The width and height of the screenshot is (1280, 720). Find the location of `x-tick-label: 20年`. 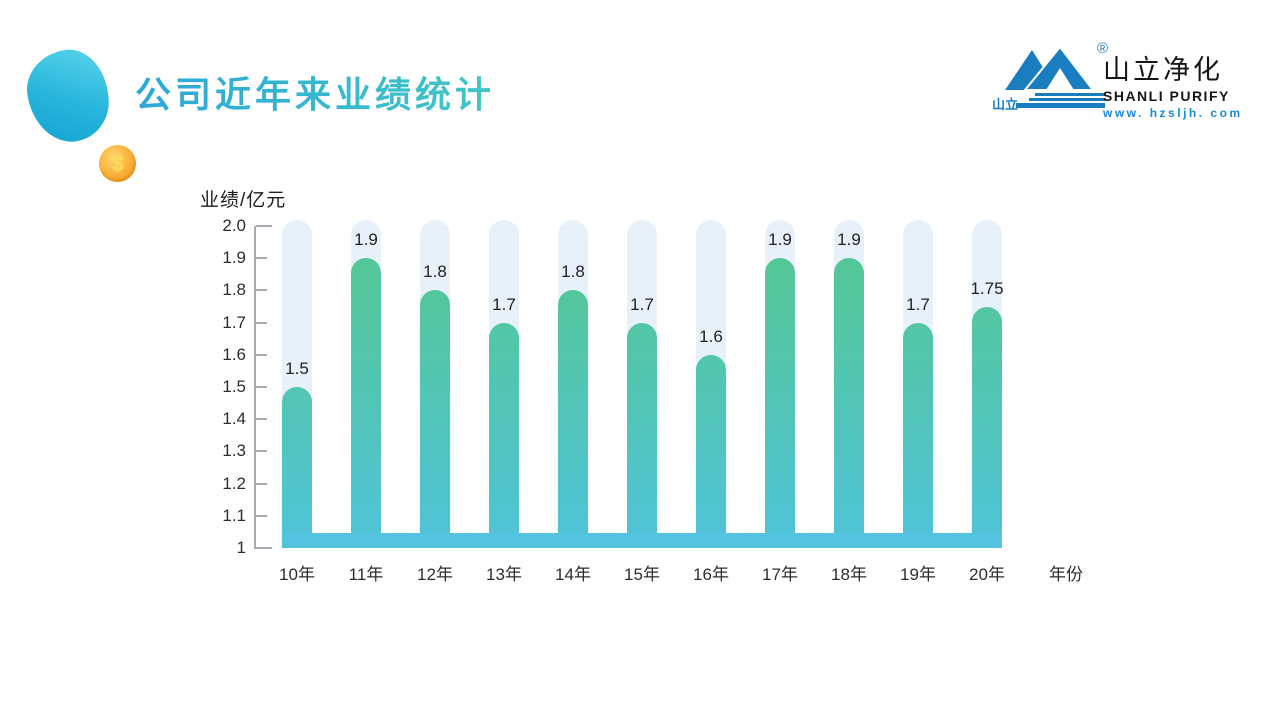

x-tick-label: 20年 is located at coordinates (987, 574).